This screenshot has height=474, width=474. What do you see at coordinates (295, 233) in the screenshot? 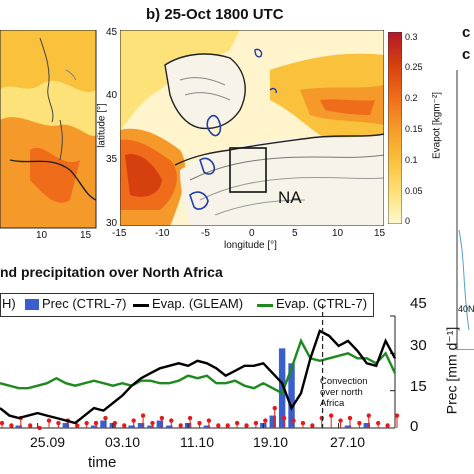
I see `panel-b-xtick-5: 5` at bounding box center [295, 233].